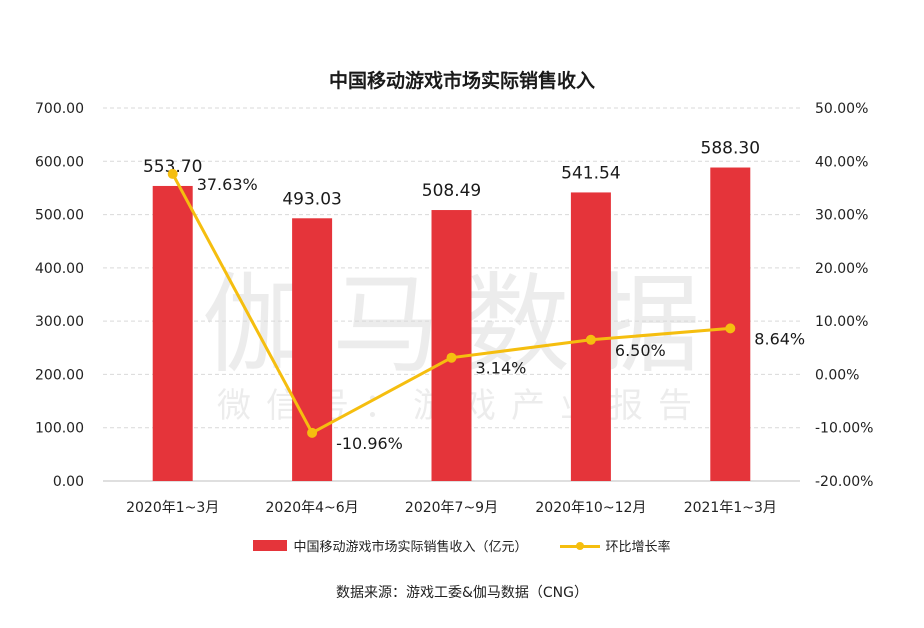 This screenshot has width=924, height=628. Describe the element at coordinates (451, 191) in the screenshot. I see `bar-value-label: 508.49` at that location.